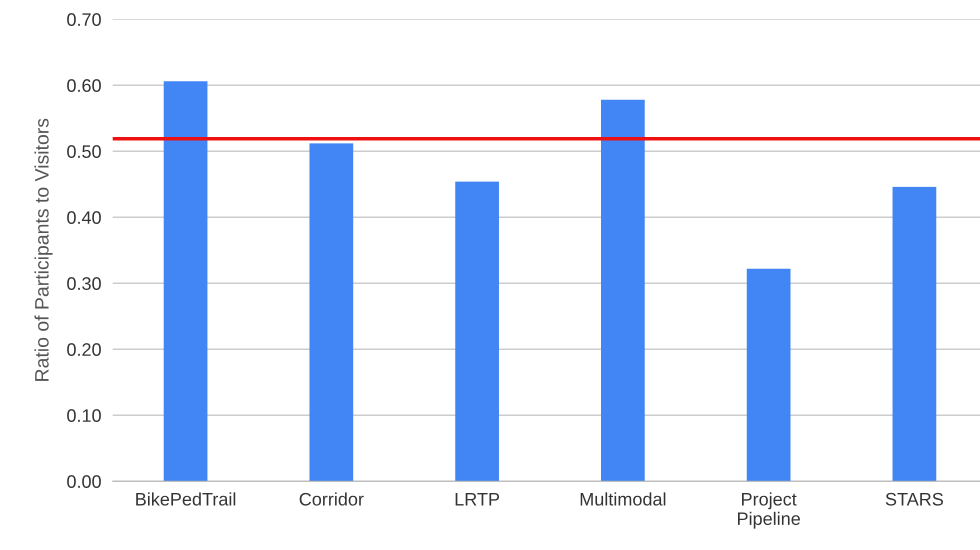 This screenshot has height=550, width=980. I want to click on y-tick-label: 0.40, so click(84, 217).